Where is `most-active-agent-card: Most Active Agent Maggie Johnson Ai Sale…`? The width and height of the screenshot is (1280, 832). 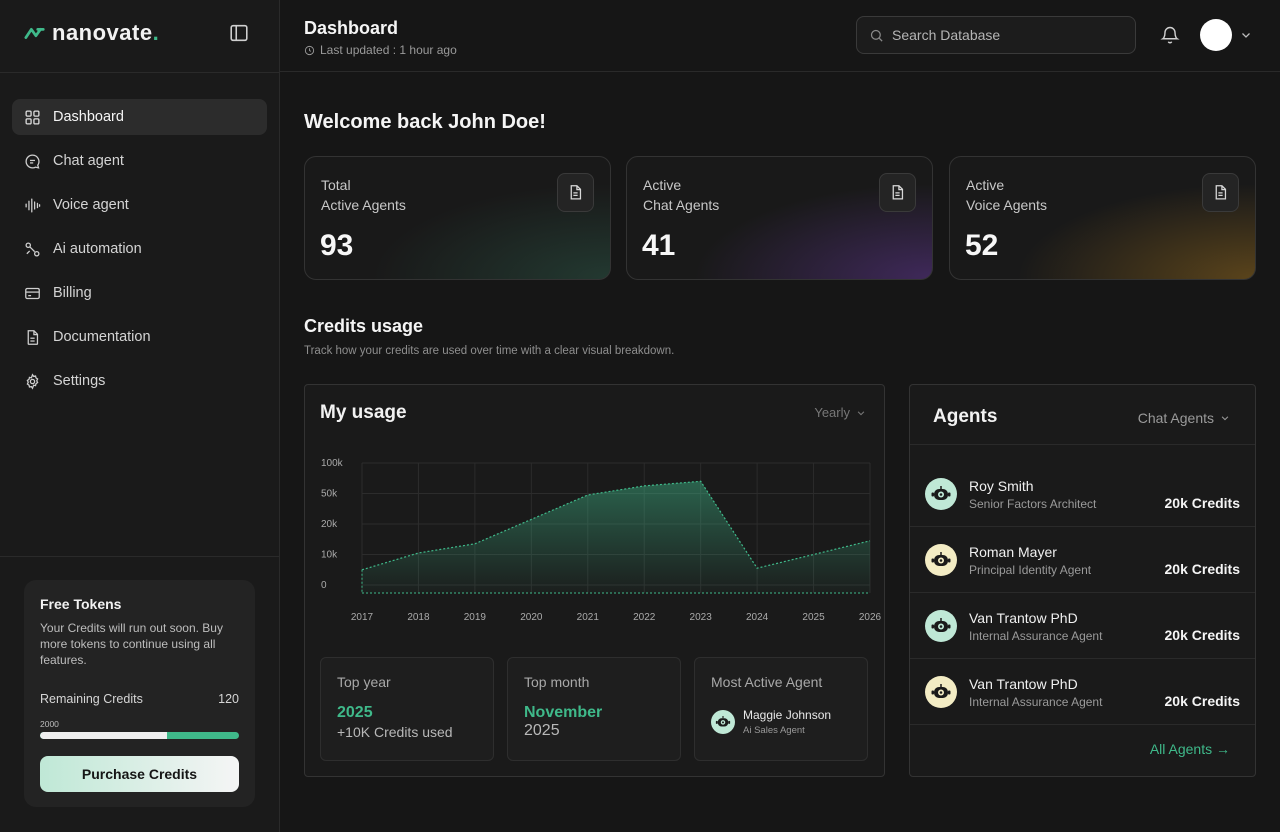 most-active-agent-card: Most Active Agent Maggie Johnson Ai Sale… is located at coordinates (781, 709).